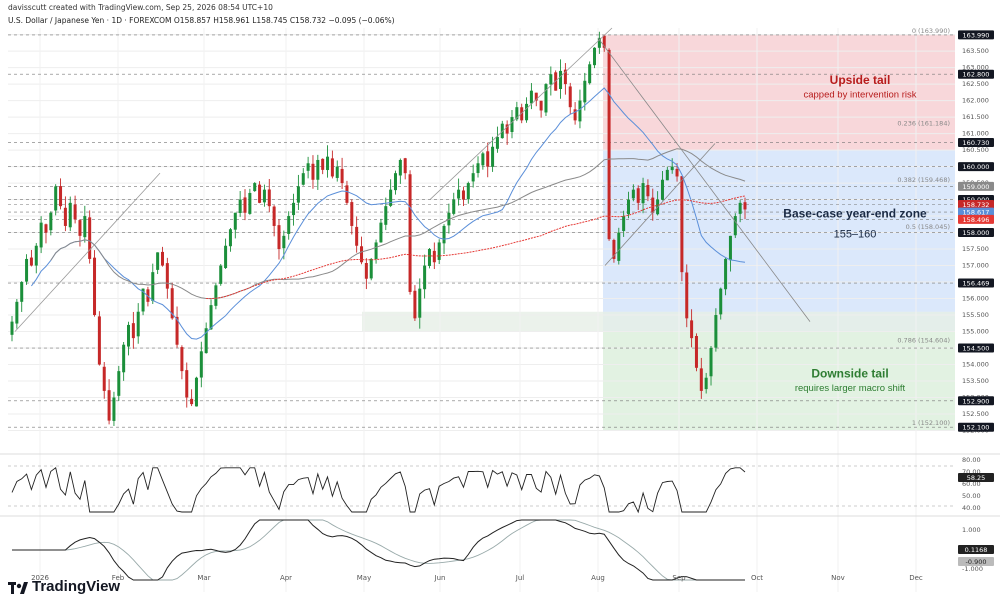 The image size is (1000, 600). What do you see at coordinates (975, 117) in the screenshot?
I see `price-tick: 161.500` at bounding box center [975, 117].